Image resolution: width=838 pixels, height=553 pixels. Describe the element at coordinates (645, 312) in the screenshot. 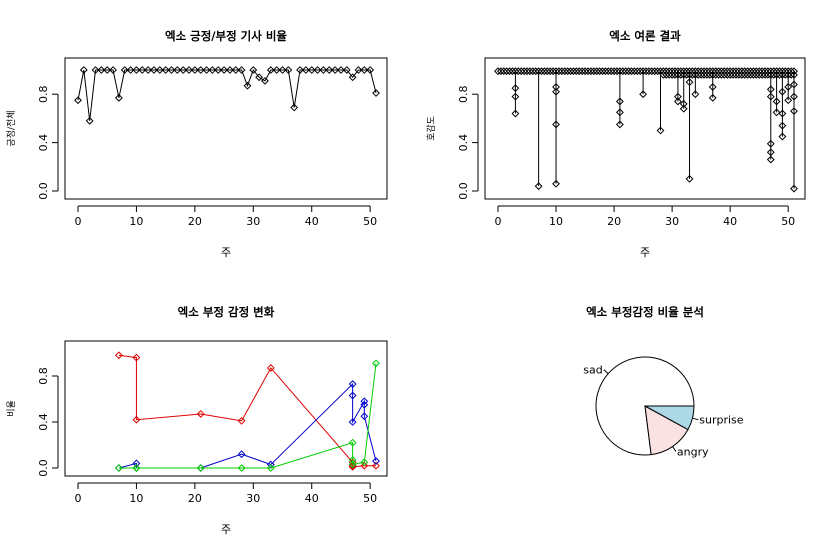

I see `chart-title: 엑소 부정감정 비율 분석` at that location.